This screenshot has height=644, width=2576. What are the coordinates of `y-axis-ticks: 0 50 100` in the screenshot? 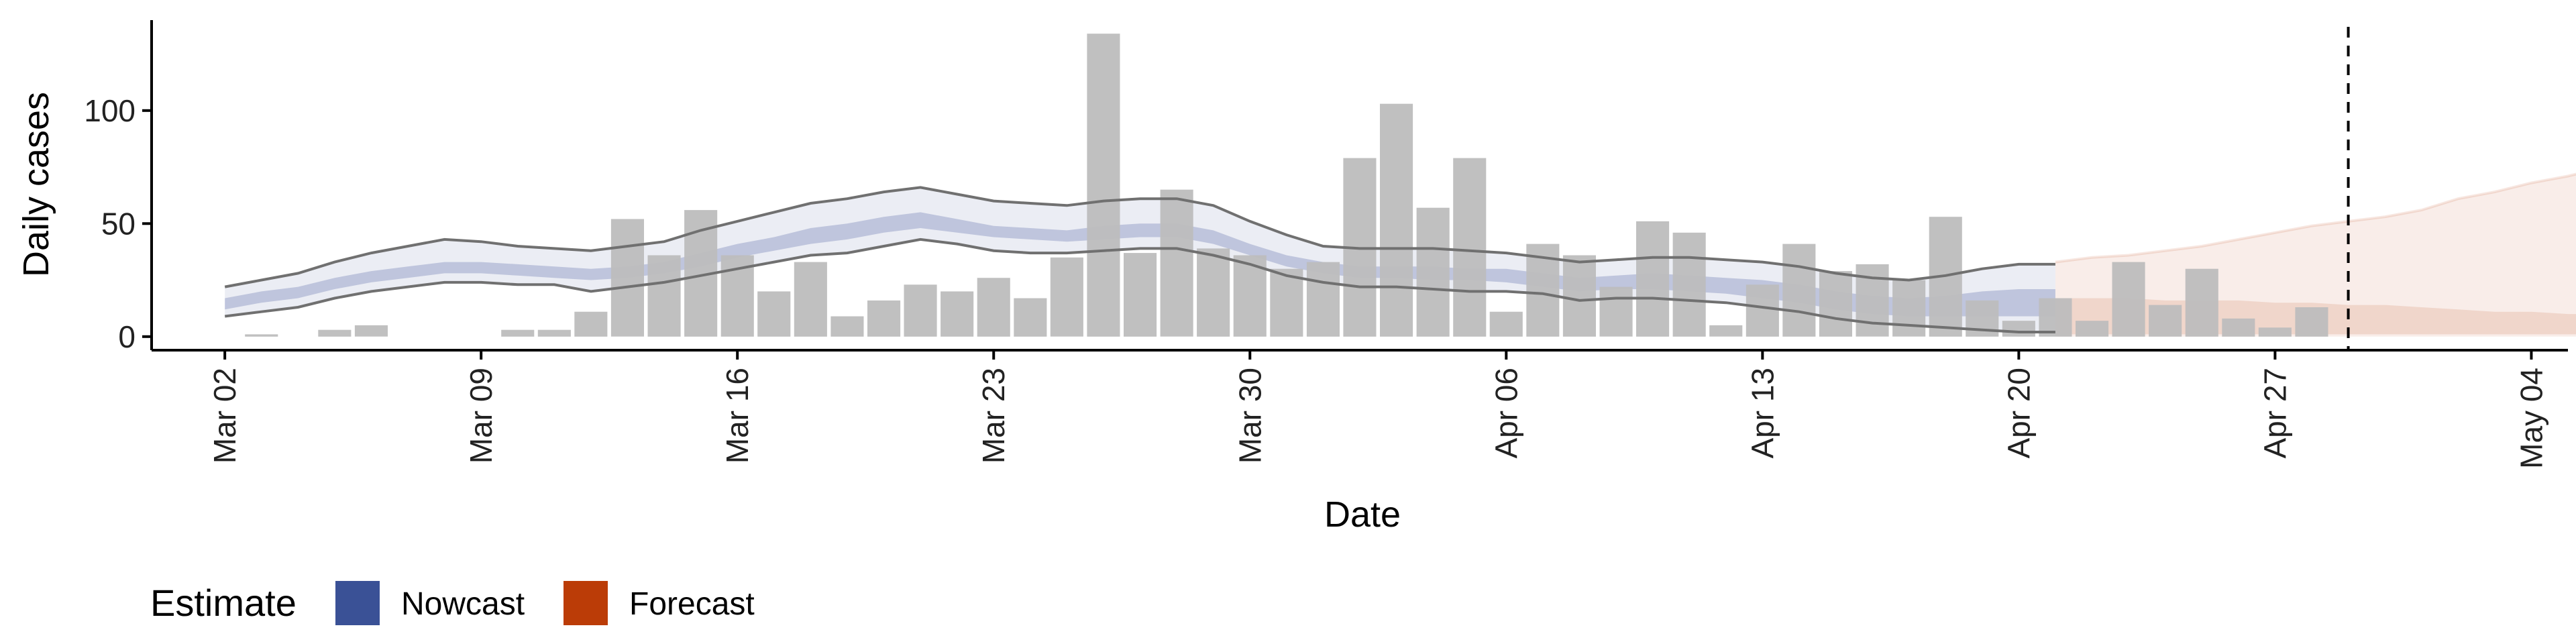 It's located at (118, 223).